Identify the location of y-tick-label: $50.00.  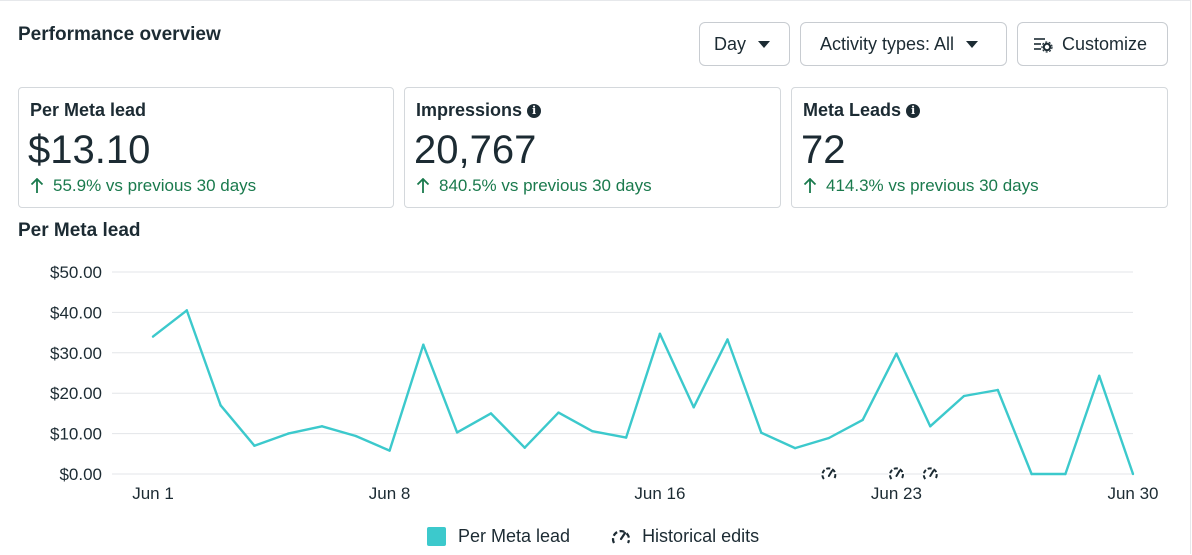
(76, 272).